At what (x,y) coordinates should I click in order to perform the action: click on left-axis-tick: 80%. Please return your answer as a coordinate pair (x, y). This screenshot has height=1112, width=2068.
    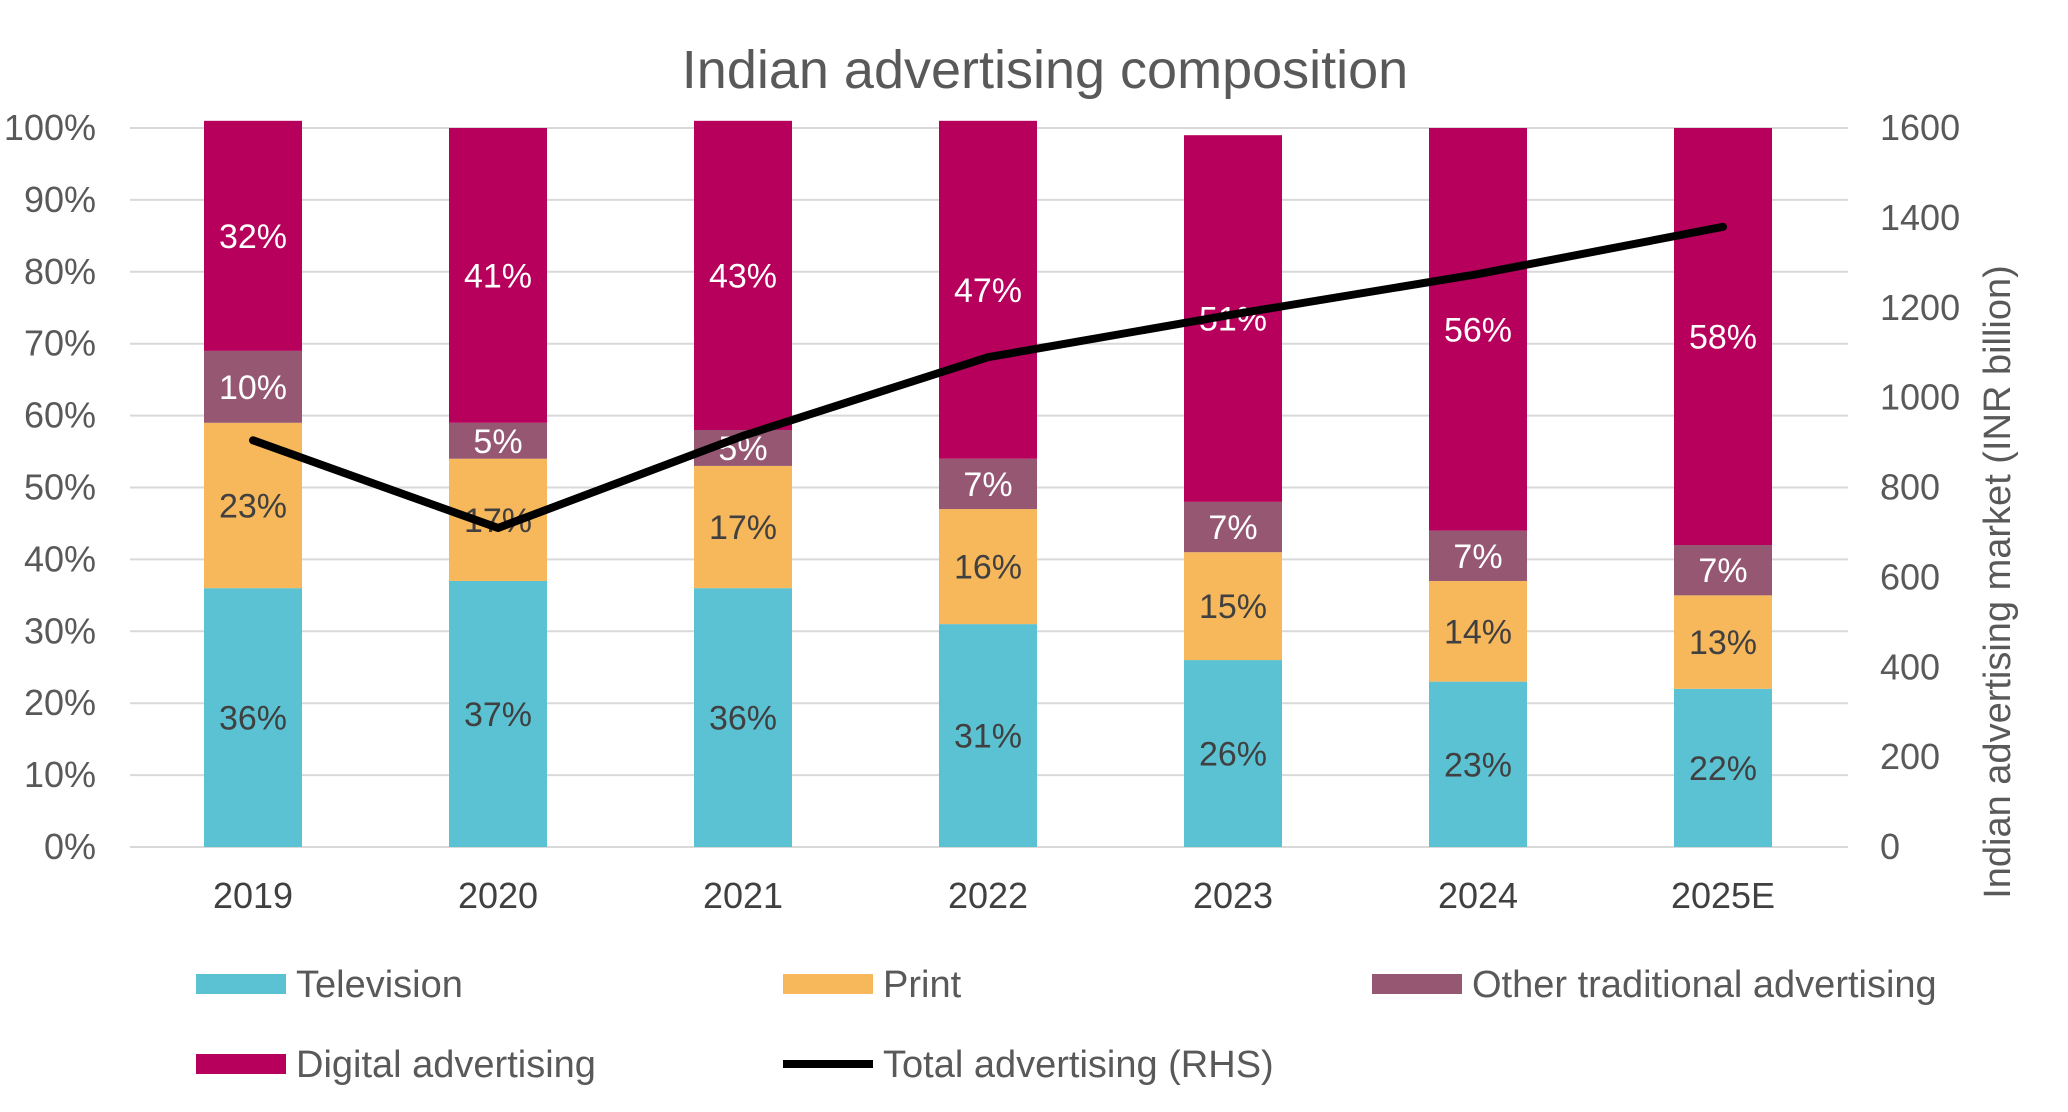
    Looking at the image, I should click on (60, 271).